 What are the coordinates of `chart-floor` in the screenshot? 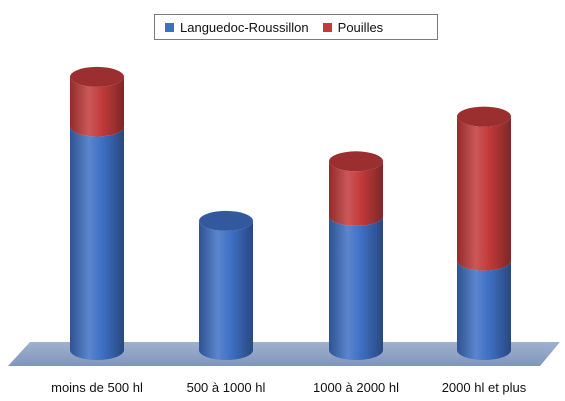 It's located at (284, 354).